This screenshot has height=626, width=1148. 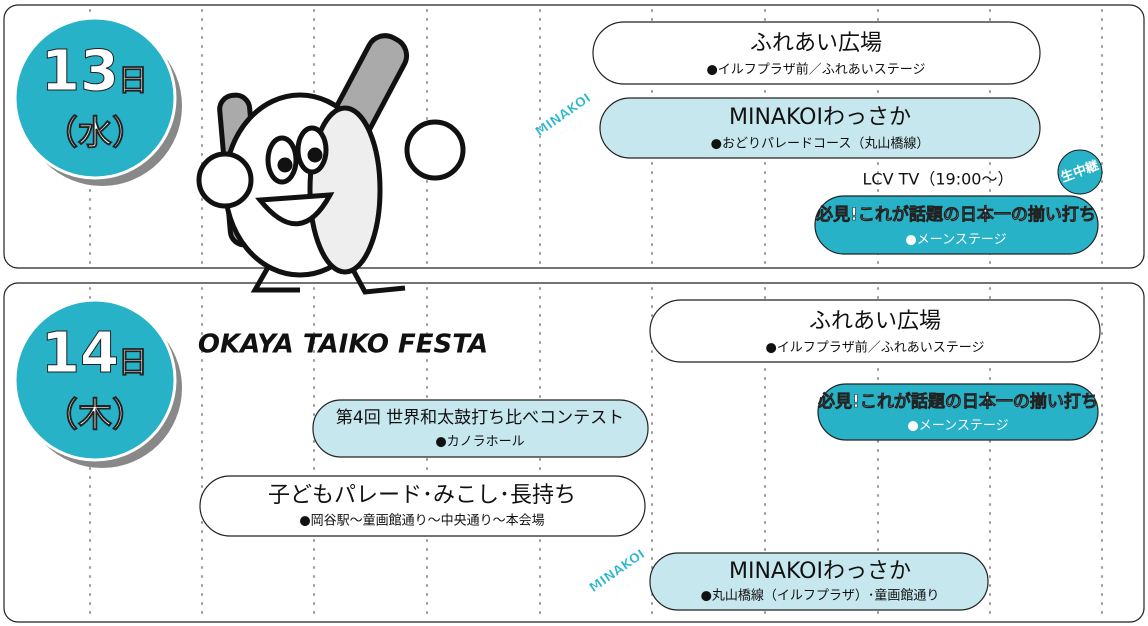 What do you see at coordinates (480, 418) in the screenshot?
I see `event-title: 第4回 世界和太鼓打ち比べコンテスト` at bounding box center [480, 418].